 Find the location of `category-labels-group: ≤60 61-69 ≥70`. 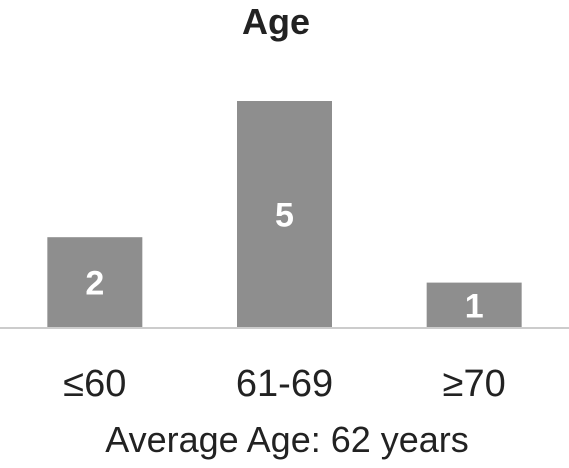

category-labels-group: ≤60 61-69 ≥70 is located at coordinates (284, 384).